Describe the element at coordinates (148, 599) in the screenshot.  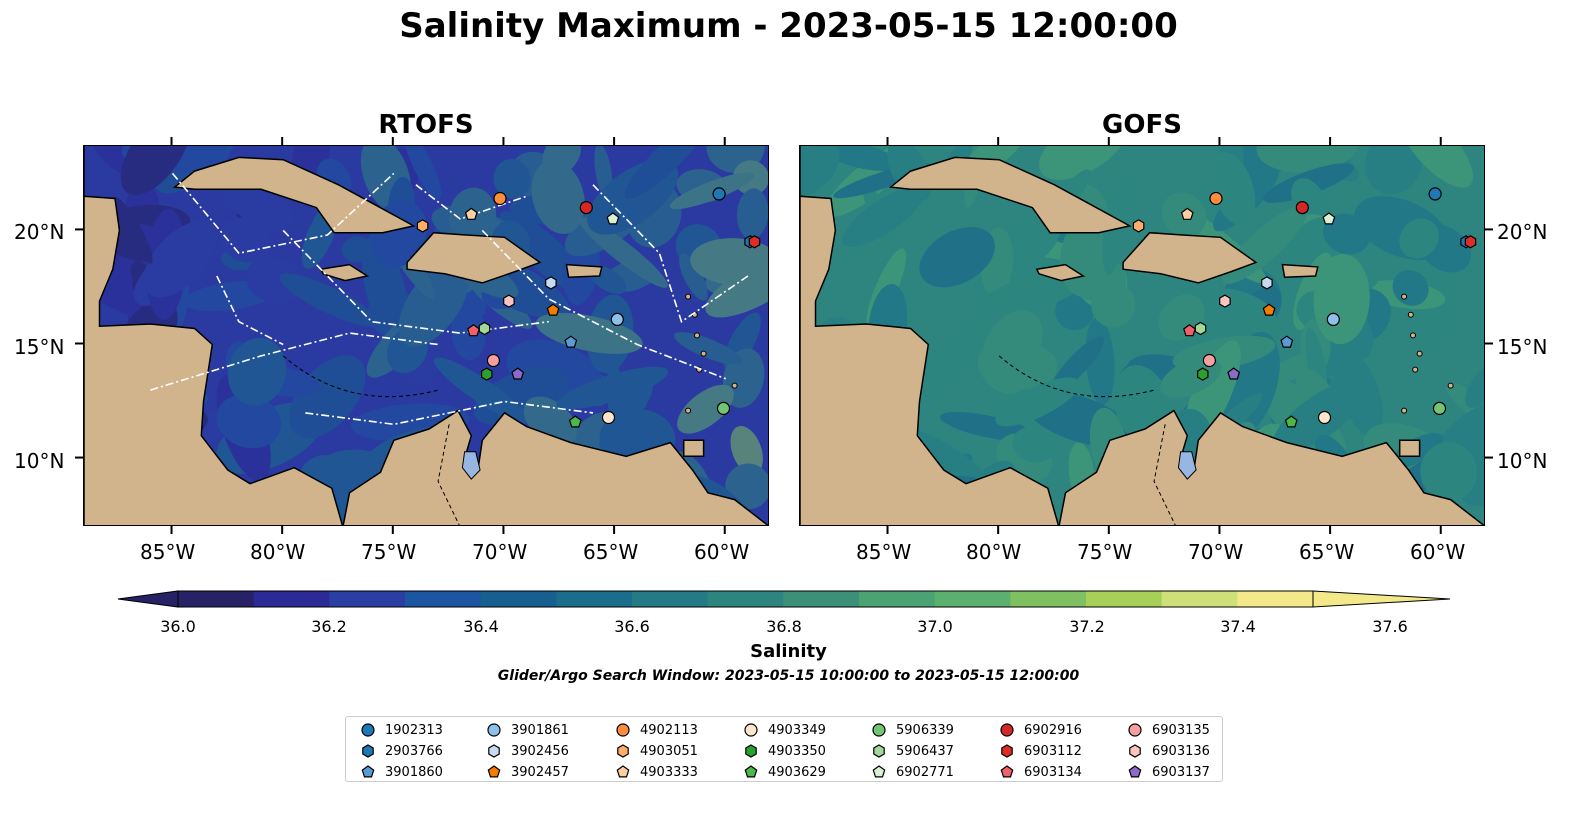
I see `colorbar-extend-low` at that location.